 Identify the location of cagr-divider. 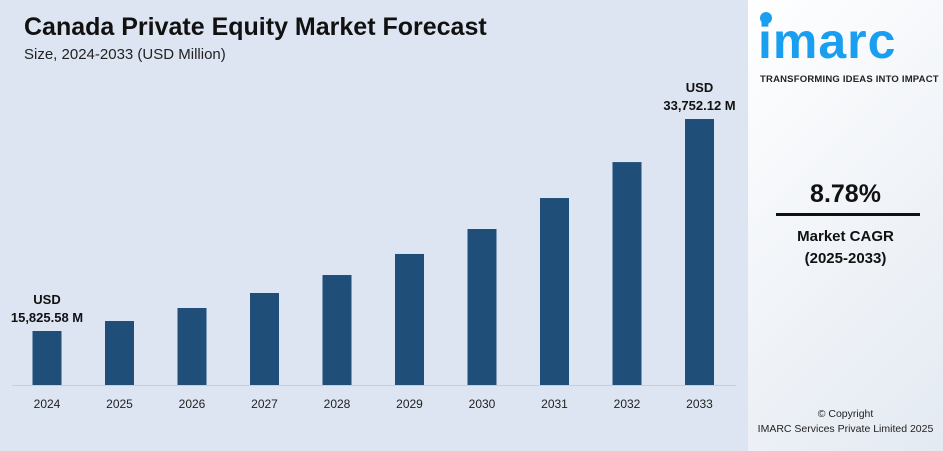
(848, 214).